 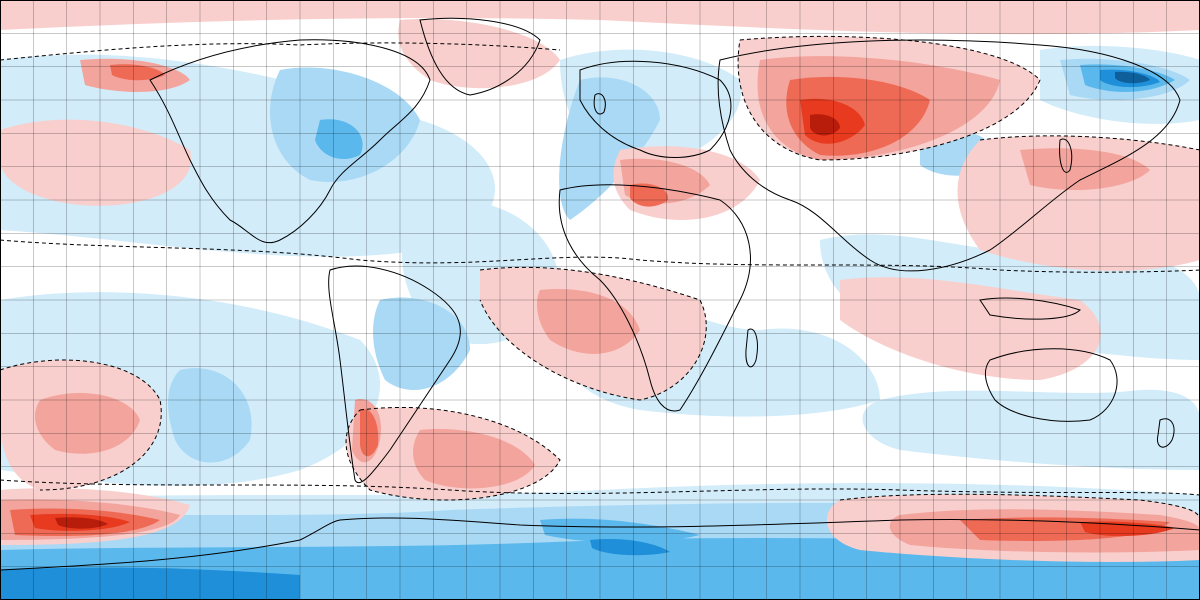 I want to click on coastline-australia, so click(x=1051, y=385).